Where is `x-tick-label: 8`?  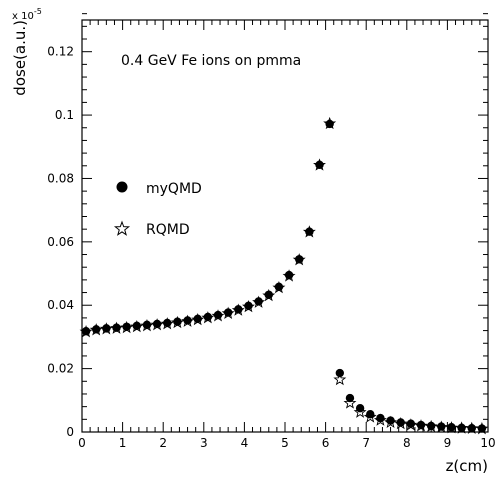
x-tick-label: 8 is located at coordinates (407, 443).